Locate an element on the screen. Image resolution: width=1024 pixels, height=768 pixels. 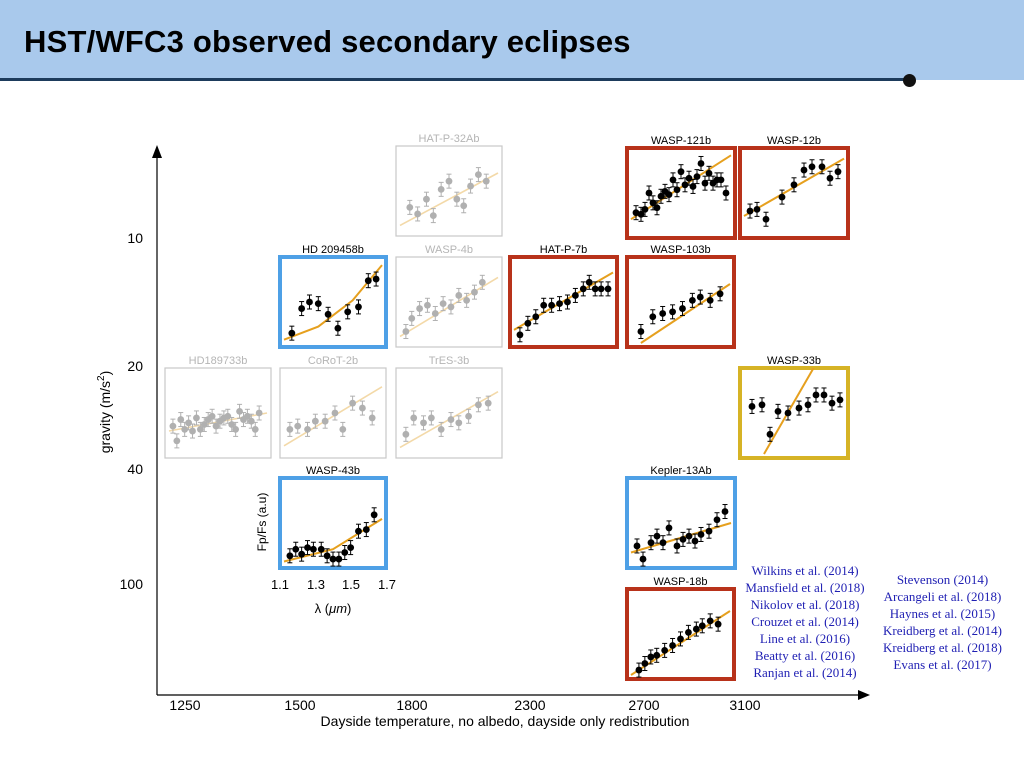
y-axis-label-close: ) is located at coordinates (105, 373).